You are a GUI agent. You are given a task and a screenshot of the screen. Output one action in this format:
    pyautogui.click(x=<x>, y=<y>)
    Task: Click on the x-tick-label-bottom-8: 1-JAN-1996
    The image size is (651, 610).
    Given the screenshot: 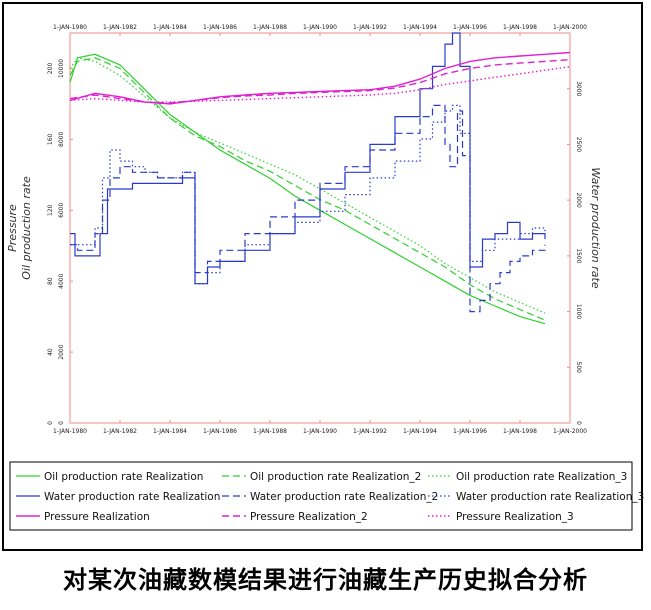 What is the action you would take?
    pyautogui.click(x=470, y=431)
    